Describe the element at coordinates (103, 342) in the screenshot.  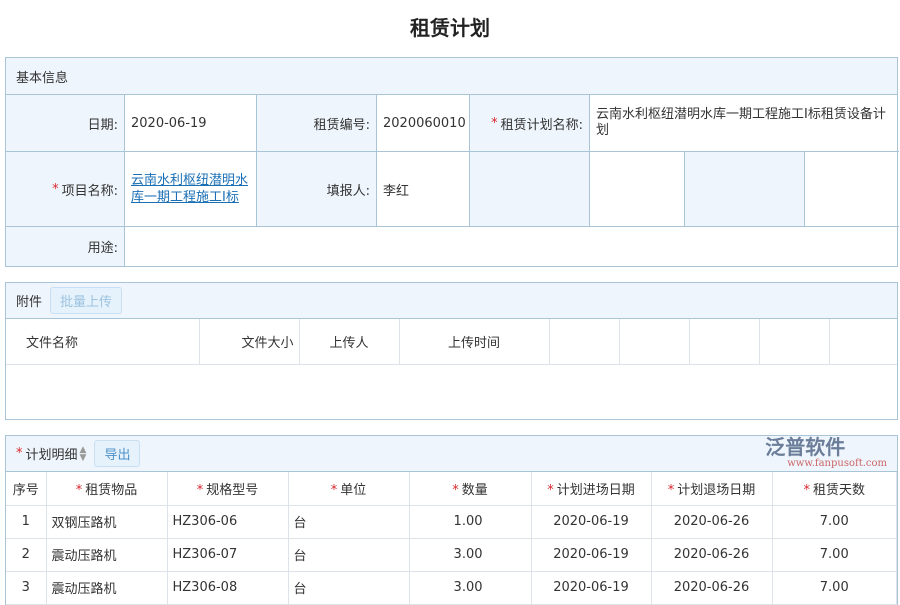
I see `col-file-name: 文件名称` at that location.